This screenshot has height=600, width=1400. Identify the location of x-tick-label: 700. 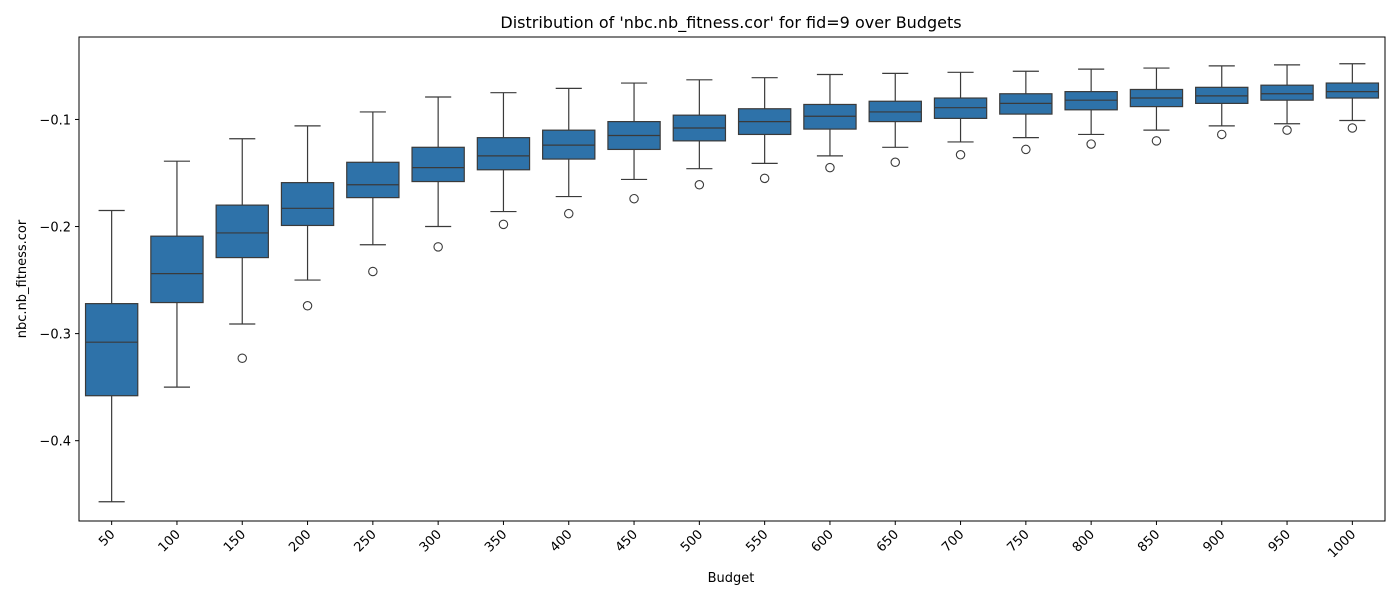
(953, 541).